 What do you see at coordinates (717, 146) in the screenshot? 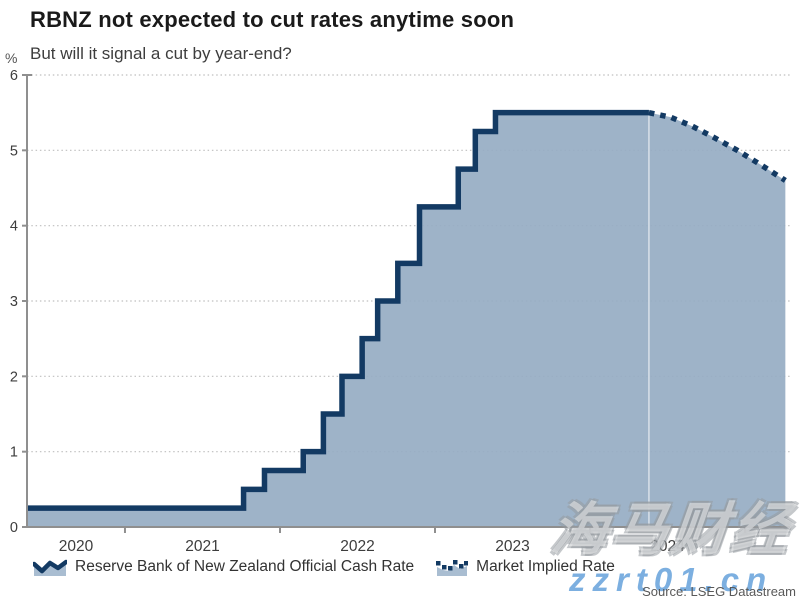
I see `market-implied-line` at bounding box center [717, 146].